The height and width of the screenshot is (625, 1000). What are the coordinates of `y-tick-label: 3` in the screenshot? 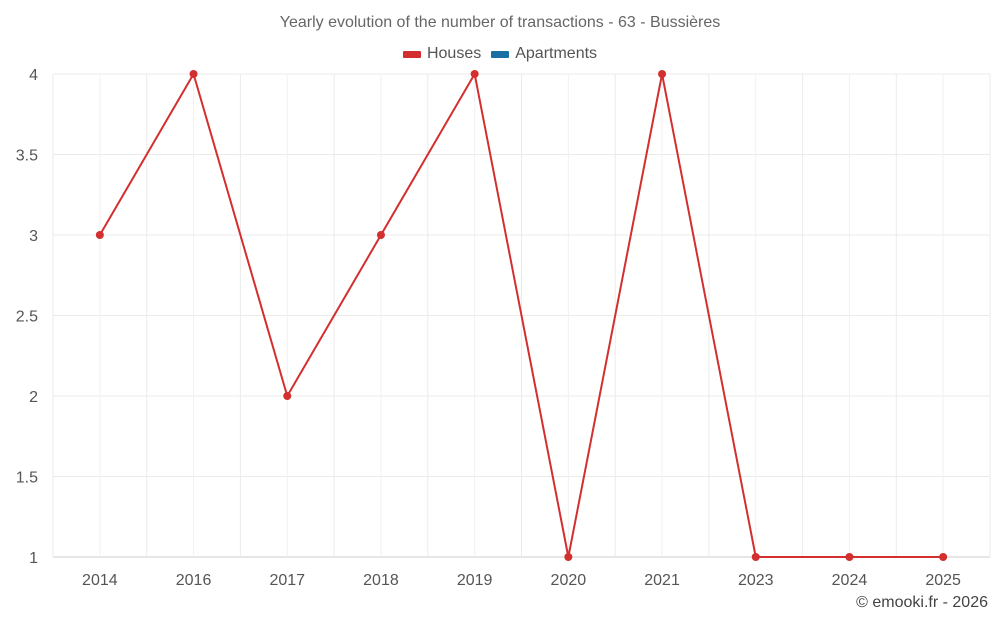 It's located at (33, 236).